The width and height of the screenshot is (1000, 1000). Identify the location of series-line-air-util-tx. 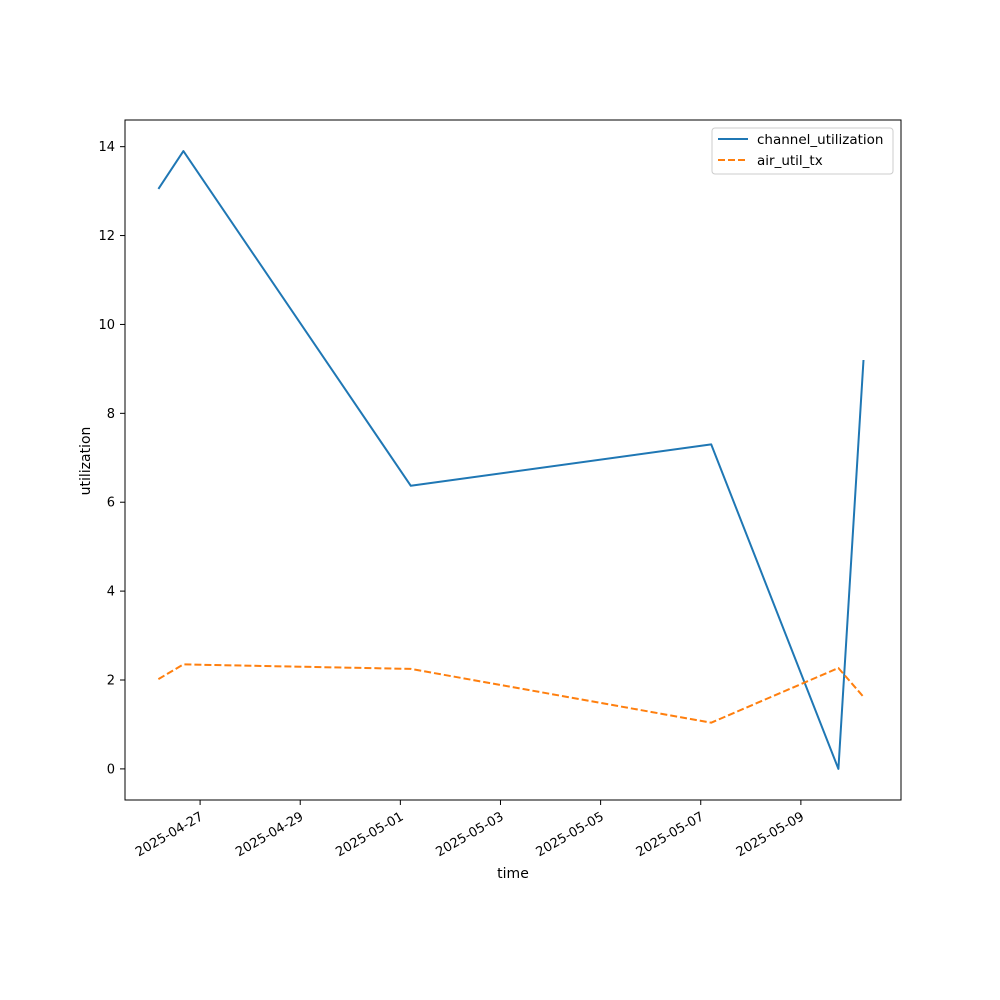
(511, 693).